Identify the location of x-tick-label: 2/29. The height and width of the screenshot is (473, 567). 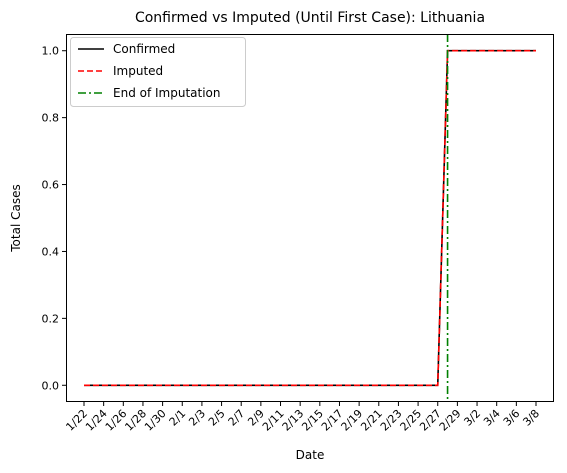
(450, 420).